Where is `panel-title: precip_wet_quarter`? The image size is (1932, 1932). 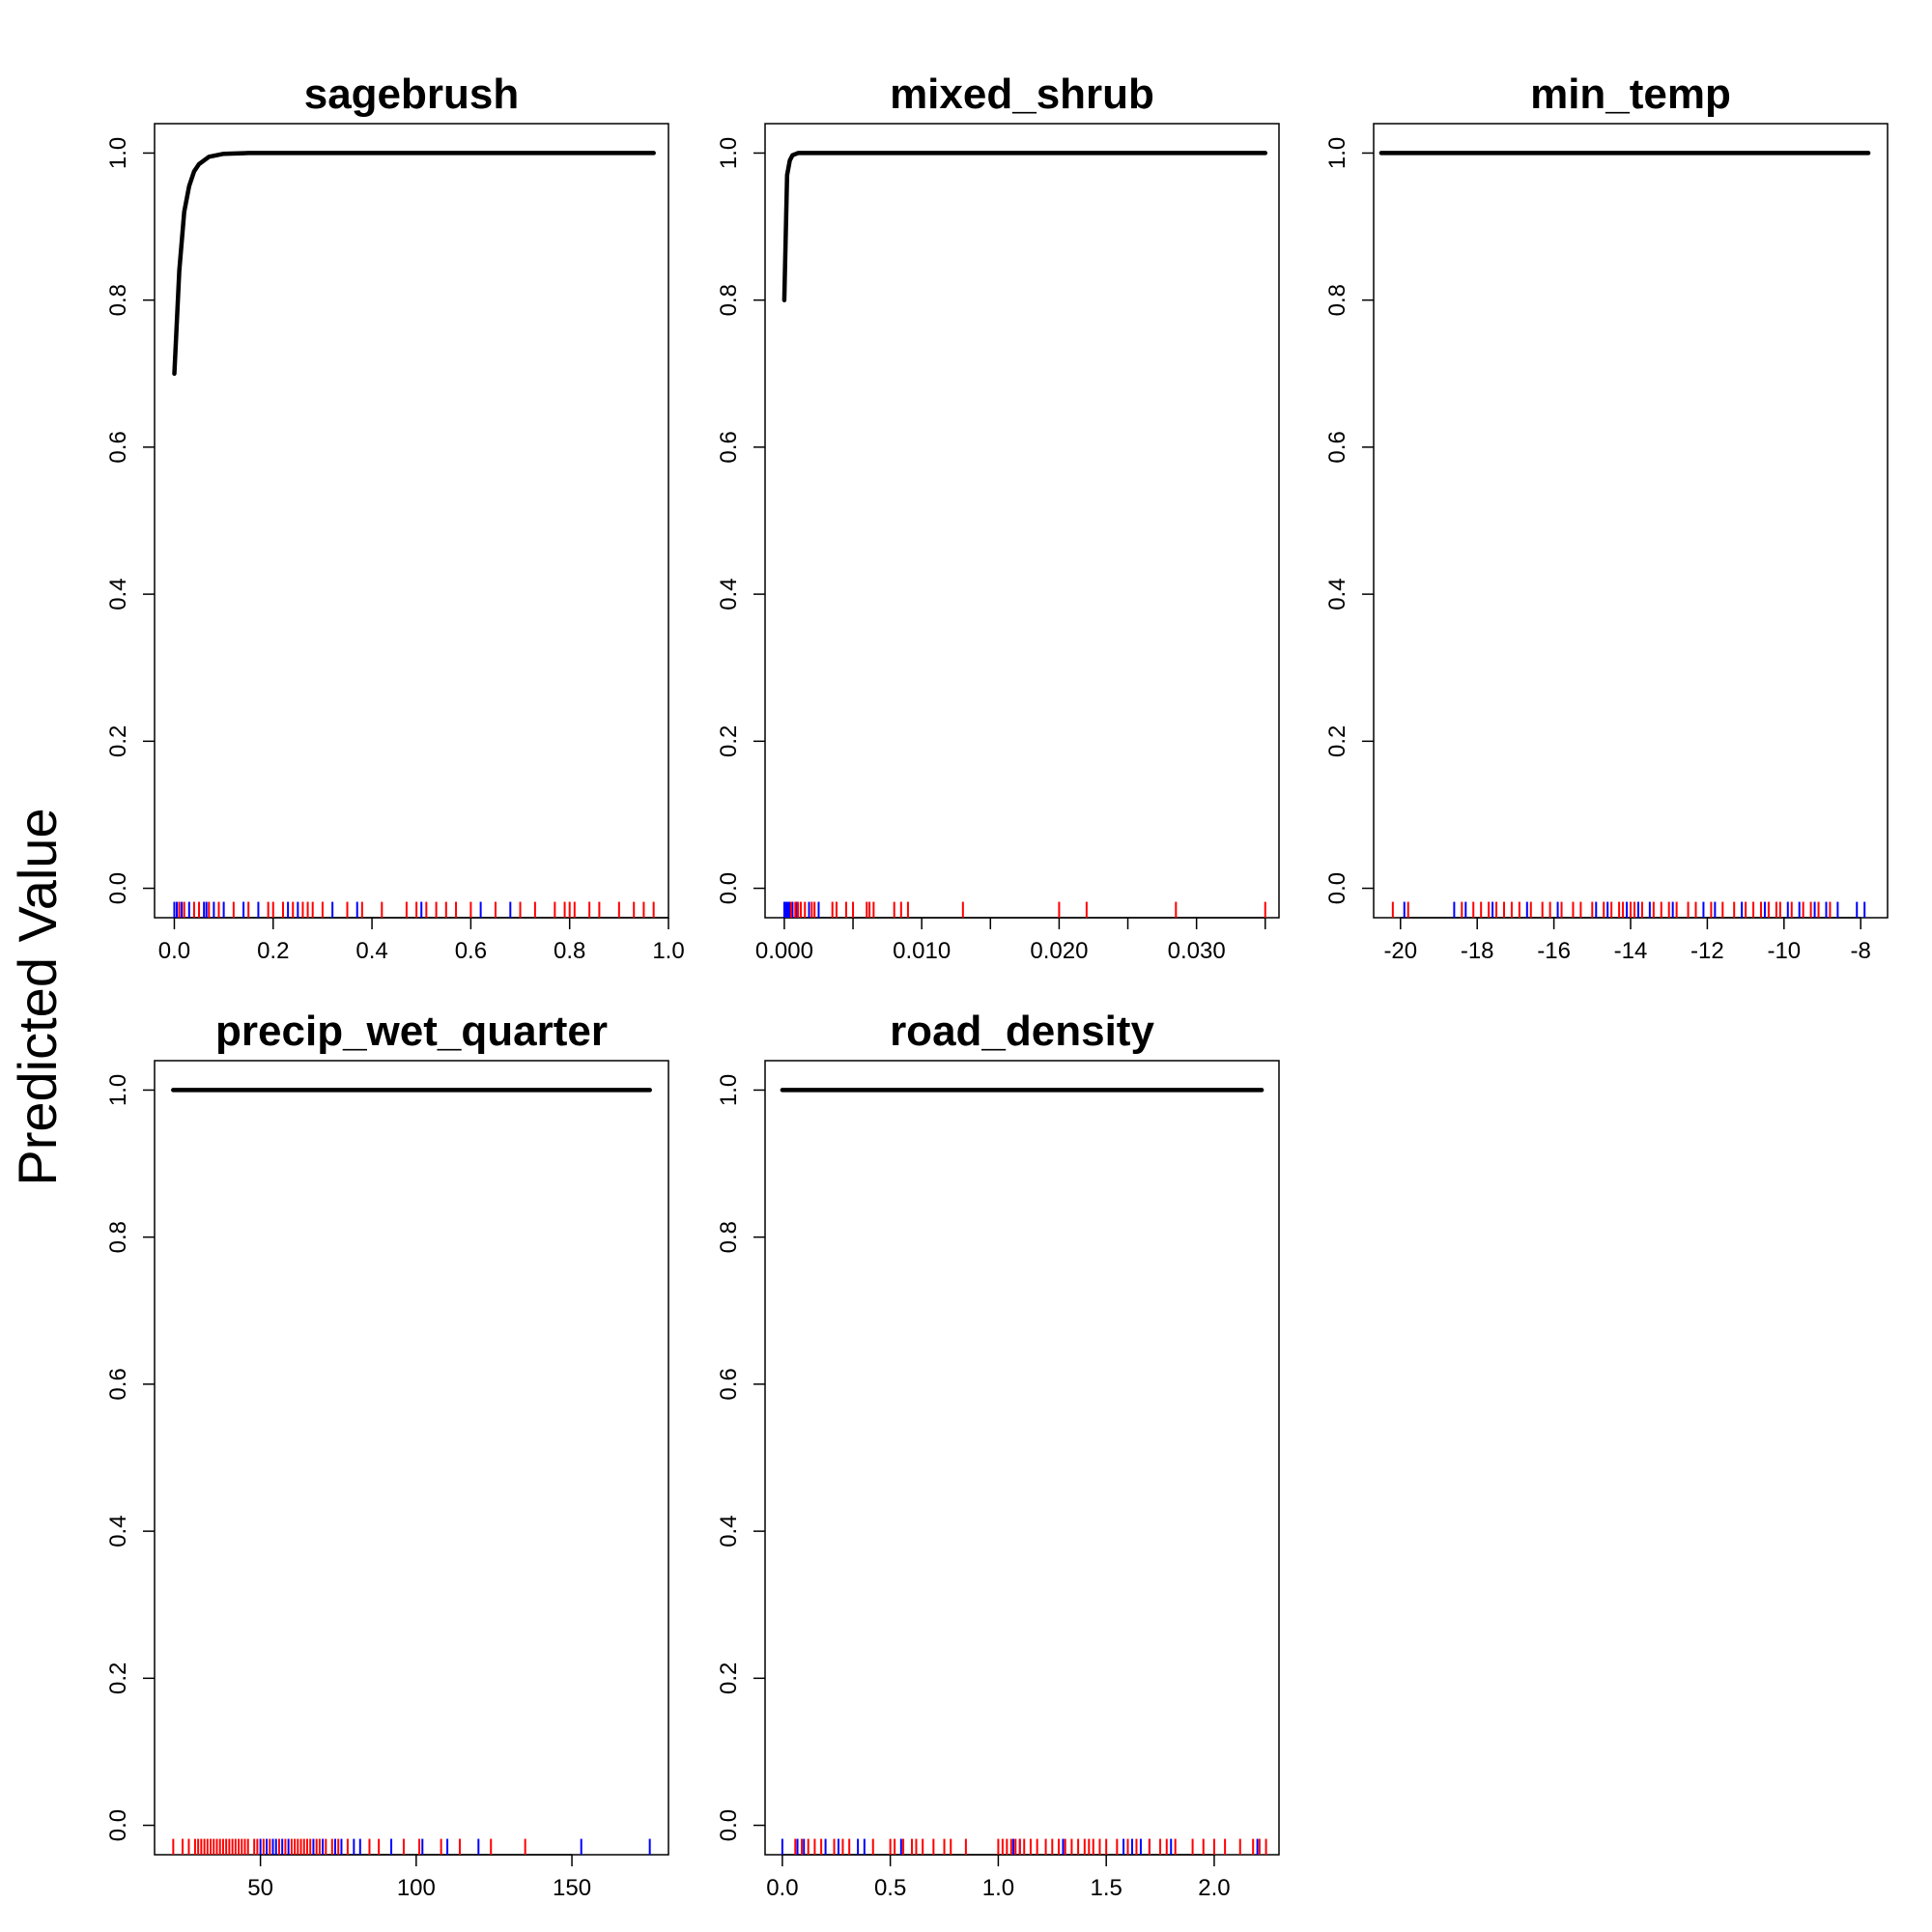 panel-title: precip_wet_quarter is located at coordinates (411, 1031).